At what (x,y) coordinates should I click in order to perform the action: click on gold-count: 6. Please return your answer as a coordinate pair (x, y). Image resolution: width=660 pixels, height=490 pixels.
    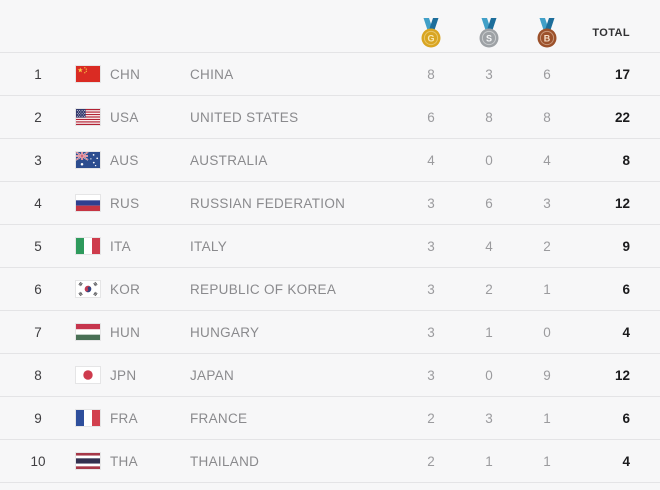
    Looking at the image, I should click on (431, 117).